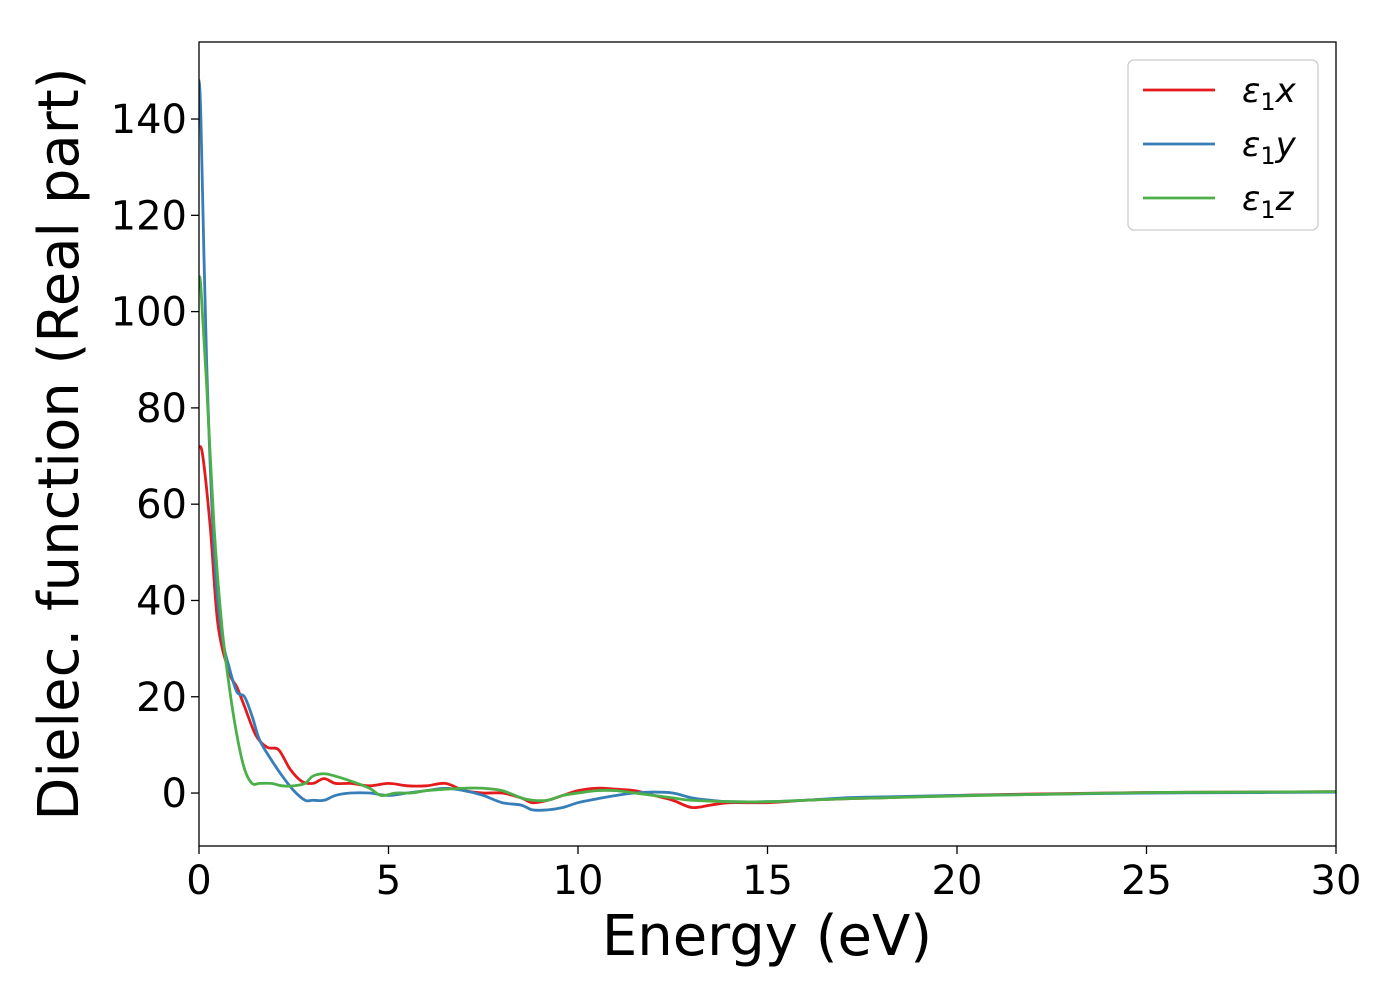 Image resolution: width=1400 pixels, height=1000 pixels. Describe the element at coordinates (161, 698) in the screenshot. I see `y-tick-label: 20` at that location.